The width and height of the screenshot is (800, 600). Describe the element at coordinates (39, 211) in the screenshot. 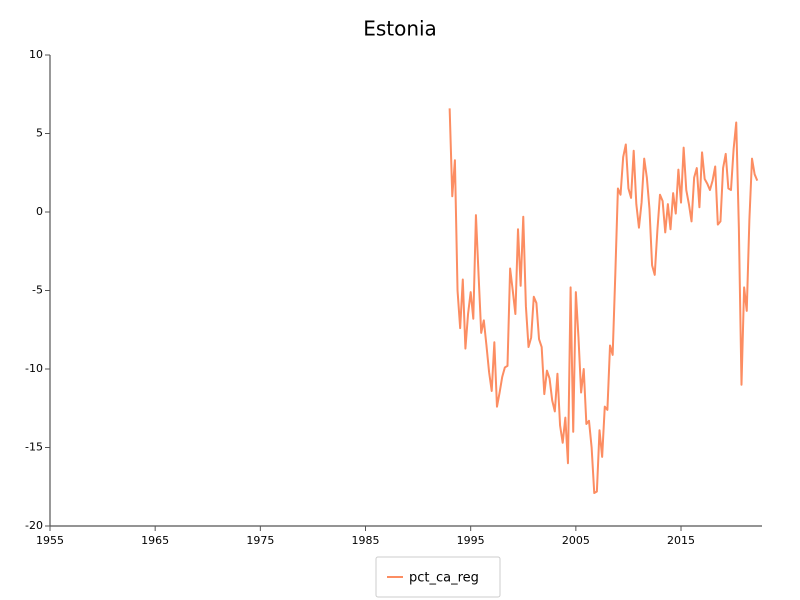

I see `y-tick-label: 0` at that location.